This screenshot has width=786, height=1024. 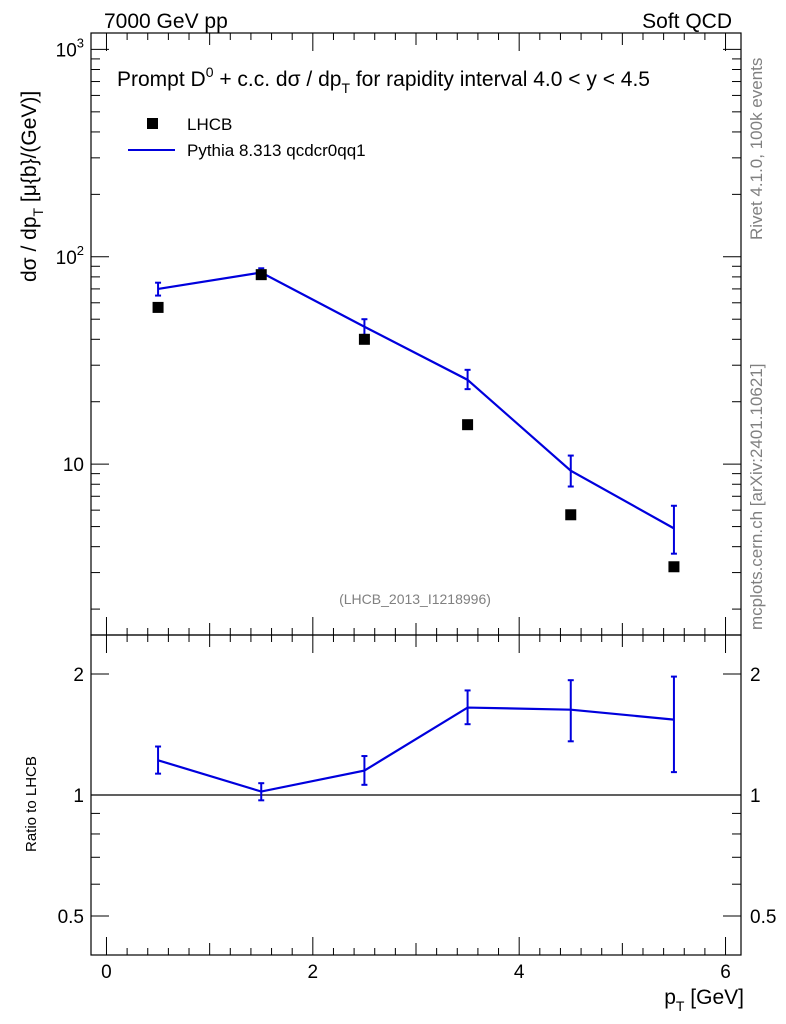 What do you see at coordinates (78, 796) in the screenshot?
I see `ratio-y-tick-label-left: 1` at bounding box center [78, 796].